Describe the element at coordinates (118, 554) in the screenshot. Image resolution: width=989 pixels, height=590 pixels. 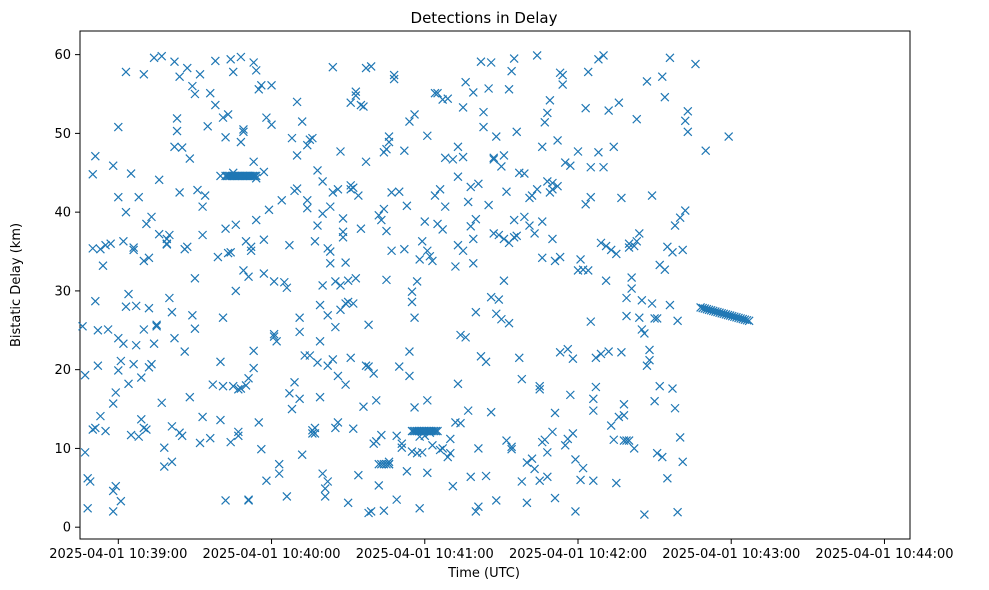
I see `x-tick-label: 2025-04-01 10:39:00` at that location.